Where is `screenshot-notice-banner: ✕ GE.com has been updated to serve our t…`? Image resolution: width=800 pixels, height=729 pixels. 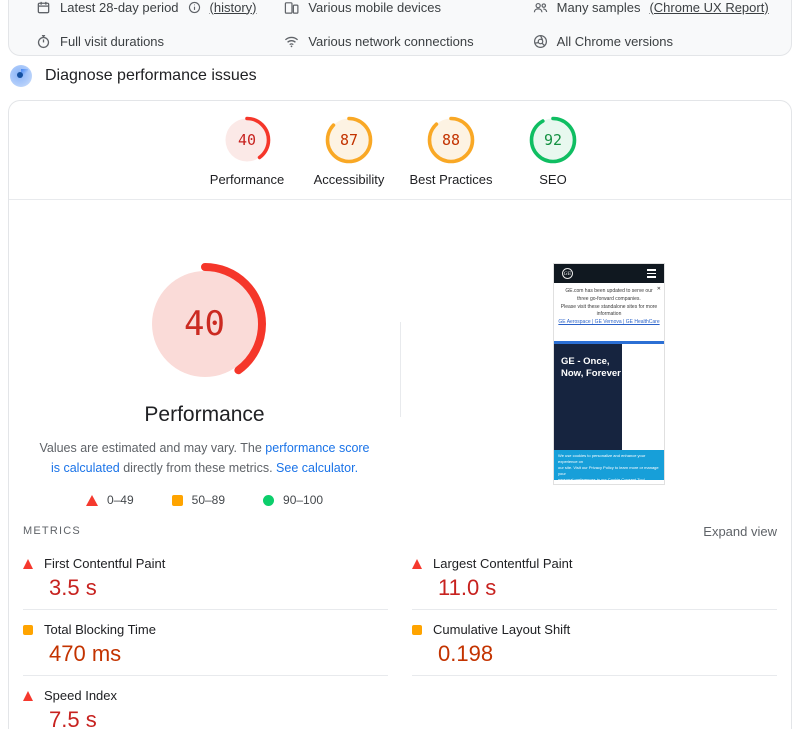
screenshot-notice-banner: ✕ GE.com has been updated to serve our t… is located at coordinates (609, 312).